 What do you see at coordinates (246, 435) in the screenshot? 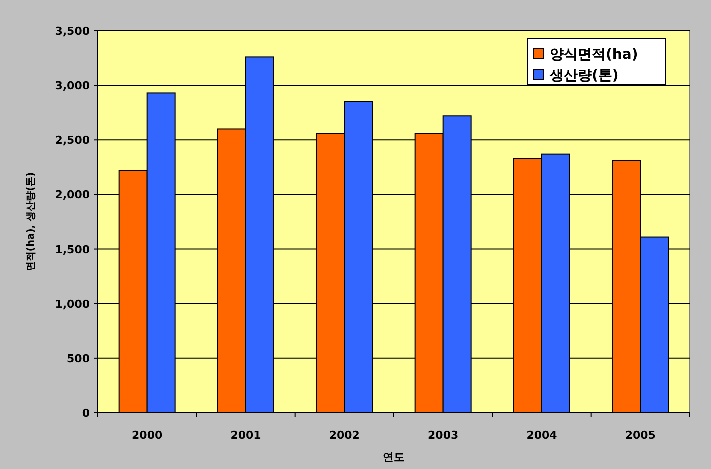
I see `x-tick-label: 2001` at bounding box center [246, 435].